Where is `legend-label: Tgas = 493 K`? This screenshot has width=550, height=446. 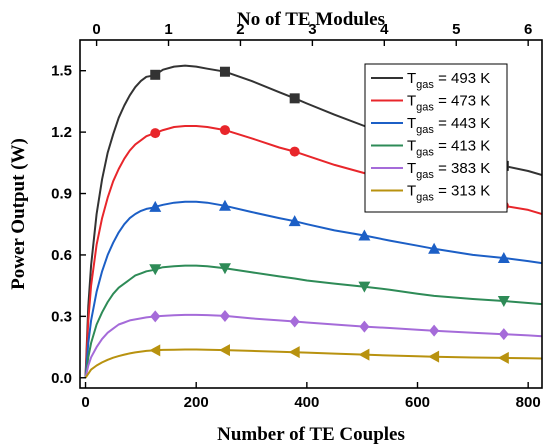
legend-label: Tgas = 493 K is located at coordinates (448, 80).